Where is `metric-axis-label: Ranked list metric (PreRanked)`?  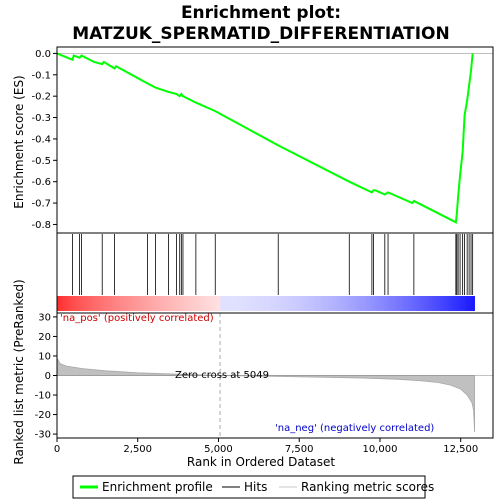 metric-axis-label: Ranked list metric (PreRanked) is located at coordinates (19, 371).